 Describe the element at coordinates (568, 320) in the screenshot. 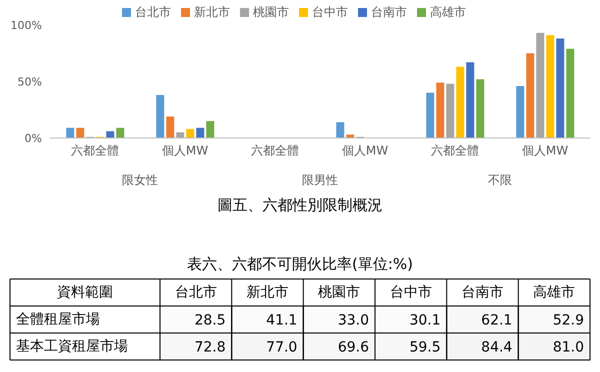

I see `data-label: 52.9` at that location.